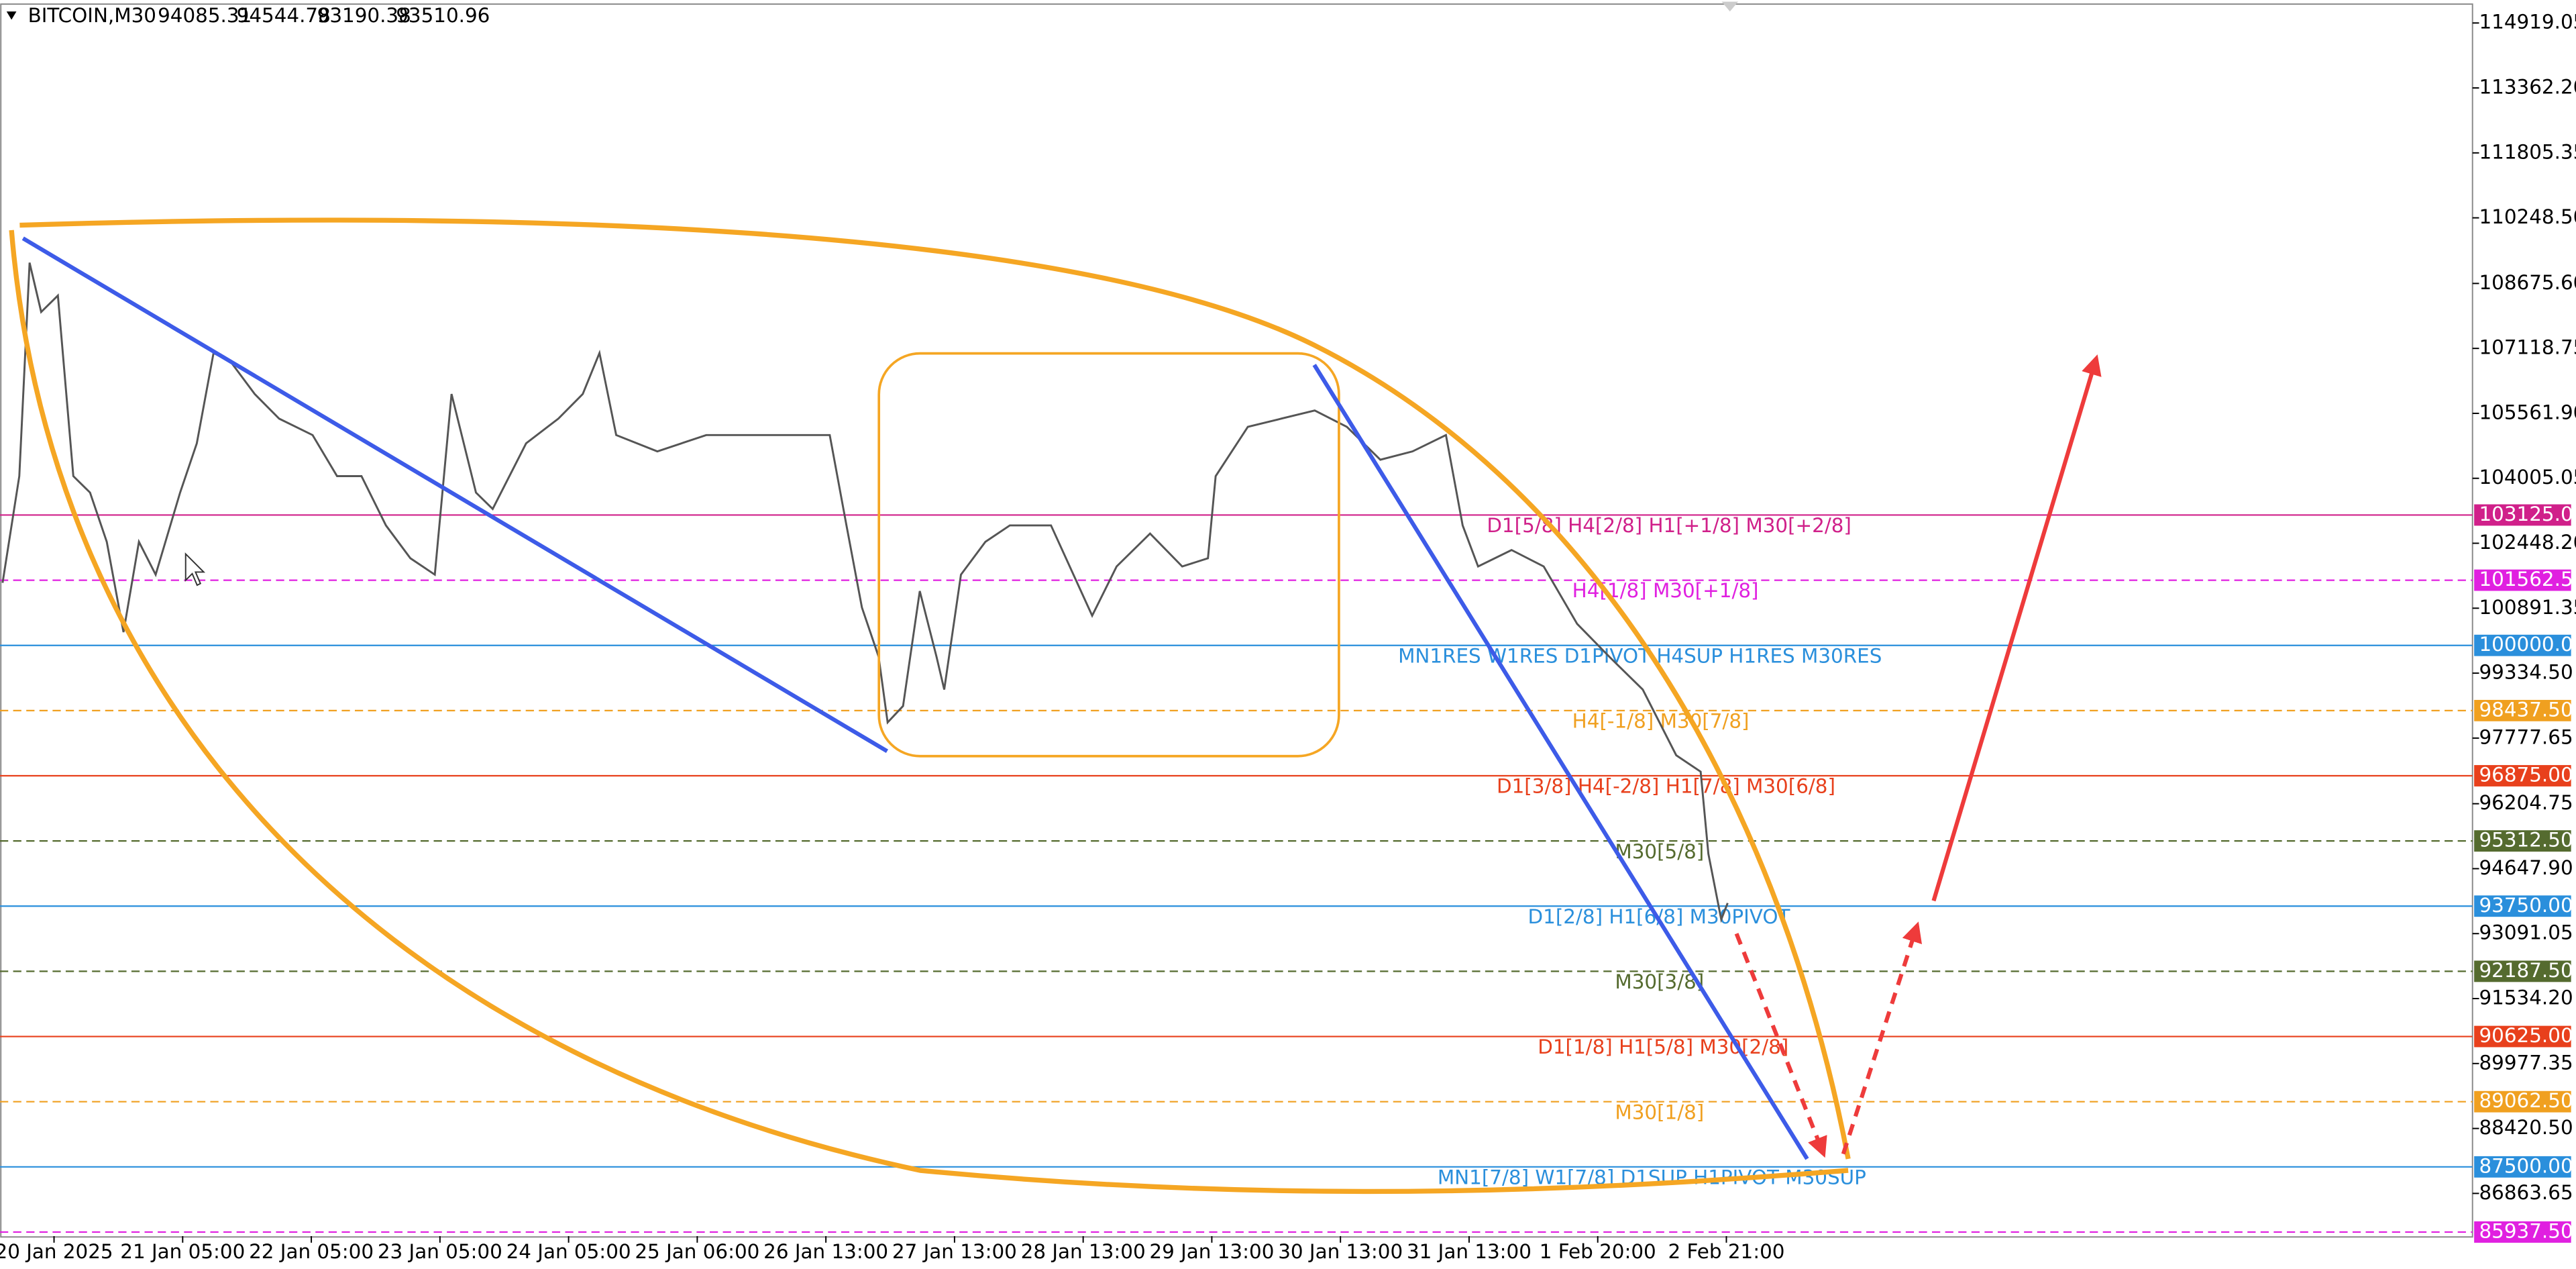 Image resolution: width=2576 pixels, height=1269 pixels. What do you see at coordinates (2527, 22) in the screenshot?
I see `y-tick-label: 114919.05` at bounding box center [2527, 22].